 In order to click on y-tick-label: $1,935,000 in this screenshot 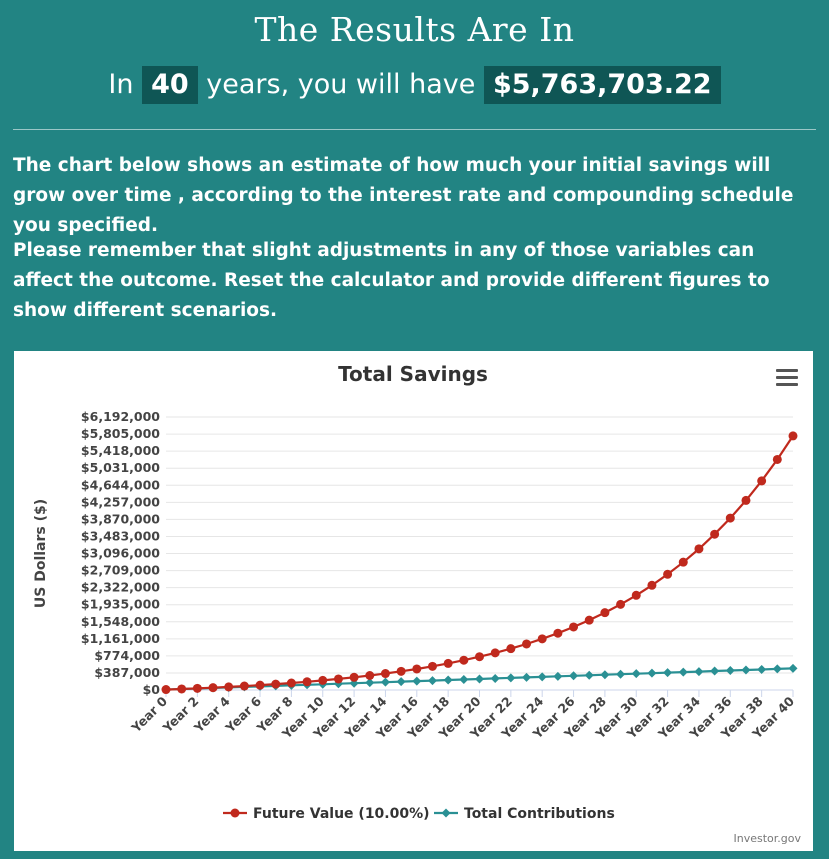, I will do `click(120, 604)`.